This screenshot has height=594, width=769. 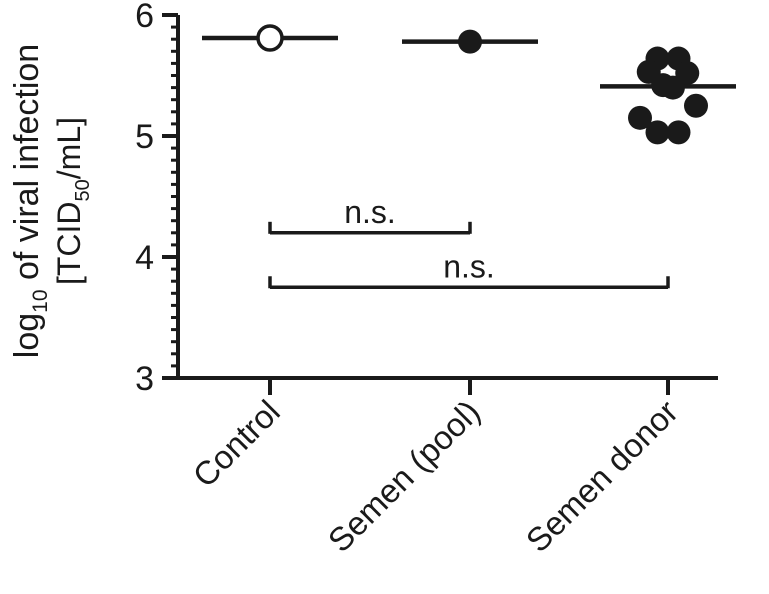 I want to click on y-tick-label: 4, so click(x=144, y=258).